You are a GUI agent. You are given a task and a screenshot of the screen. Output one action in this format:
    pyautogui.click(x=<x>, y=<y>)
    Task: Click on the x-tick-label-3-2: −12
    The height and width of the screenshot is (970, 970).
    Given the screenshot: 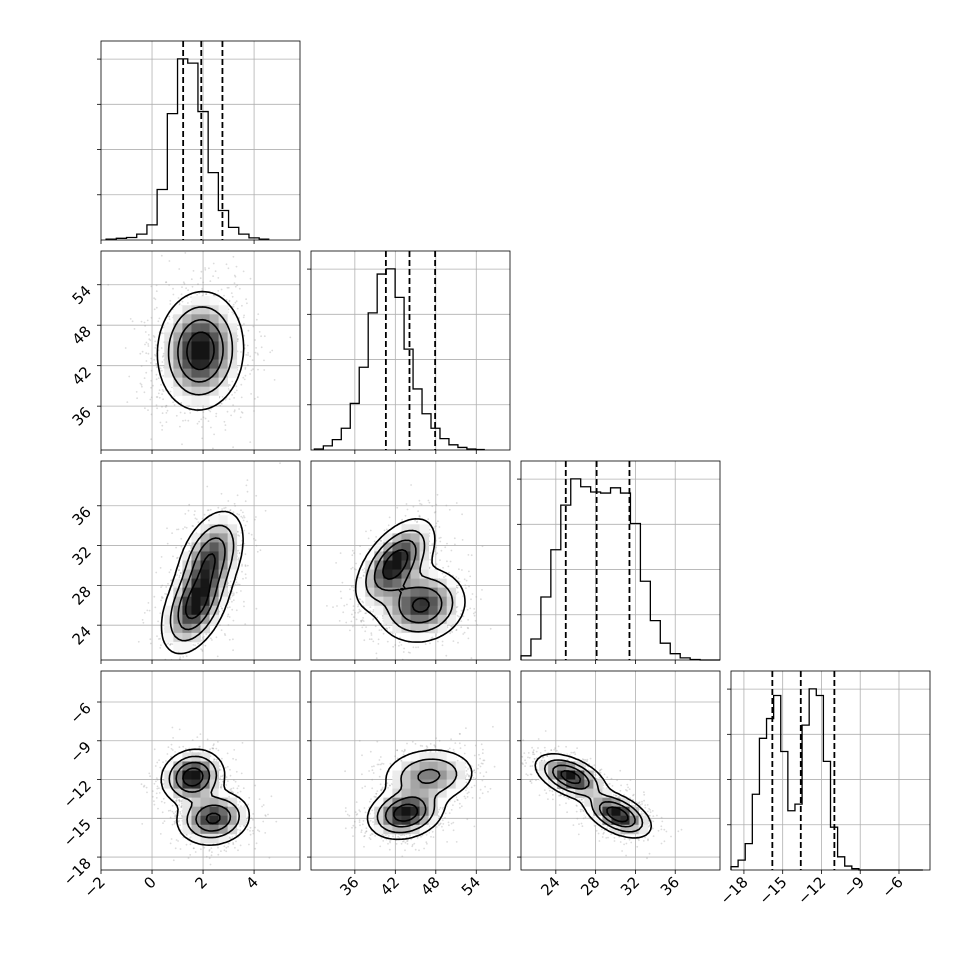 What is the action you would take?
    pyautogui.click(x=811, y=890)
    